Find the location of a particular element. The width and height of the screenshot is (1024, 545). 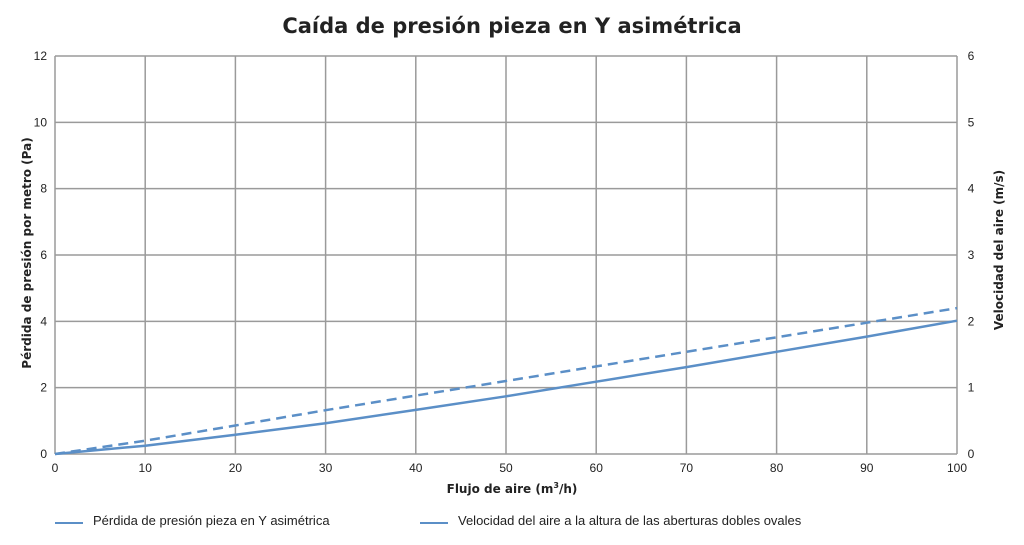

y-left-tick-label: 6 is located at coordinates (43, 255).